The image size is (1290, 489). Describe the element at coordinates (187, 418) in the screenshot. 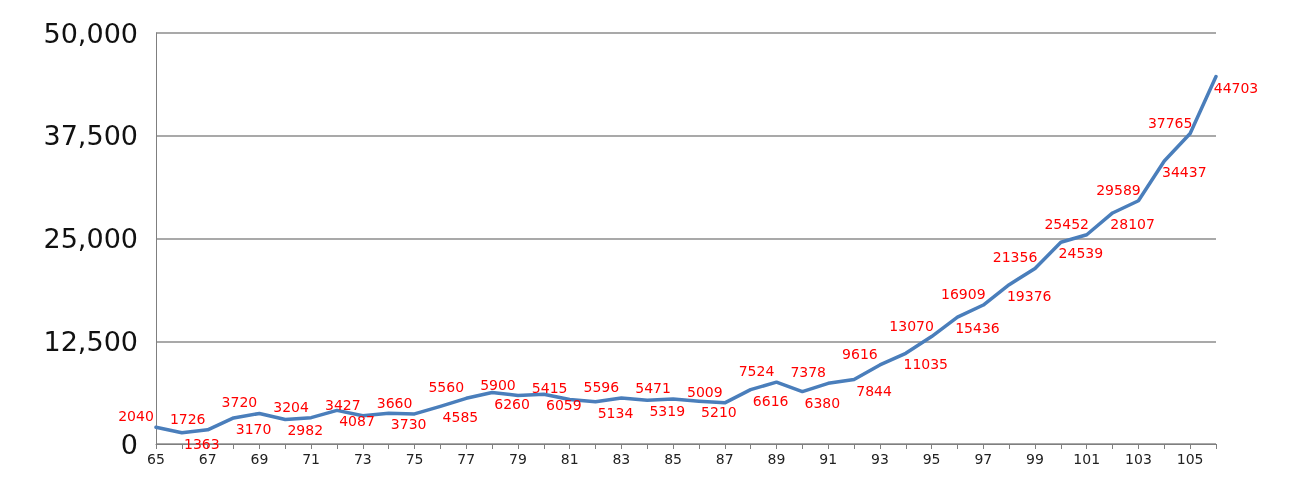

I see `data-label: 1726` at that location.